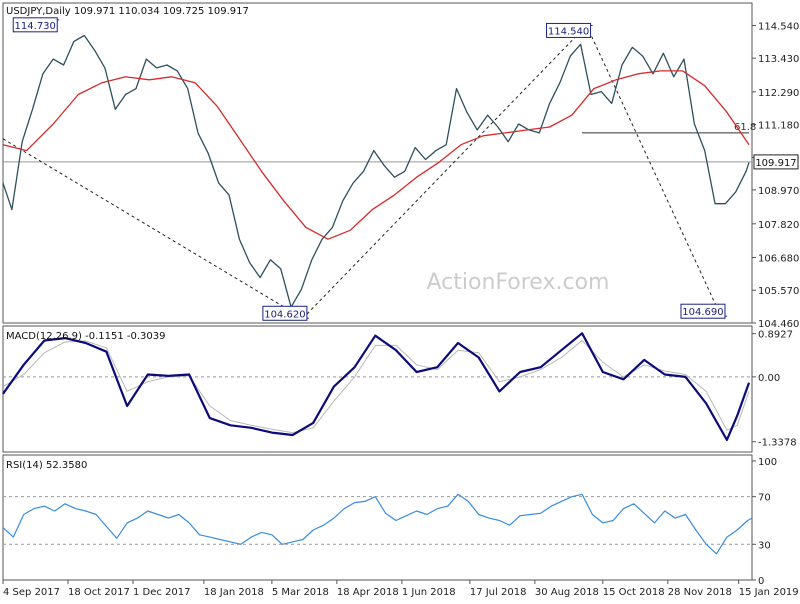 This screenshot has height=604, width=800. Describe the element at coordinates (778, 126) in the screenshot. I see `price-ytick-label: 111.180` at that location.